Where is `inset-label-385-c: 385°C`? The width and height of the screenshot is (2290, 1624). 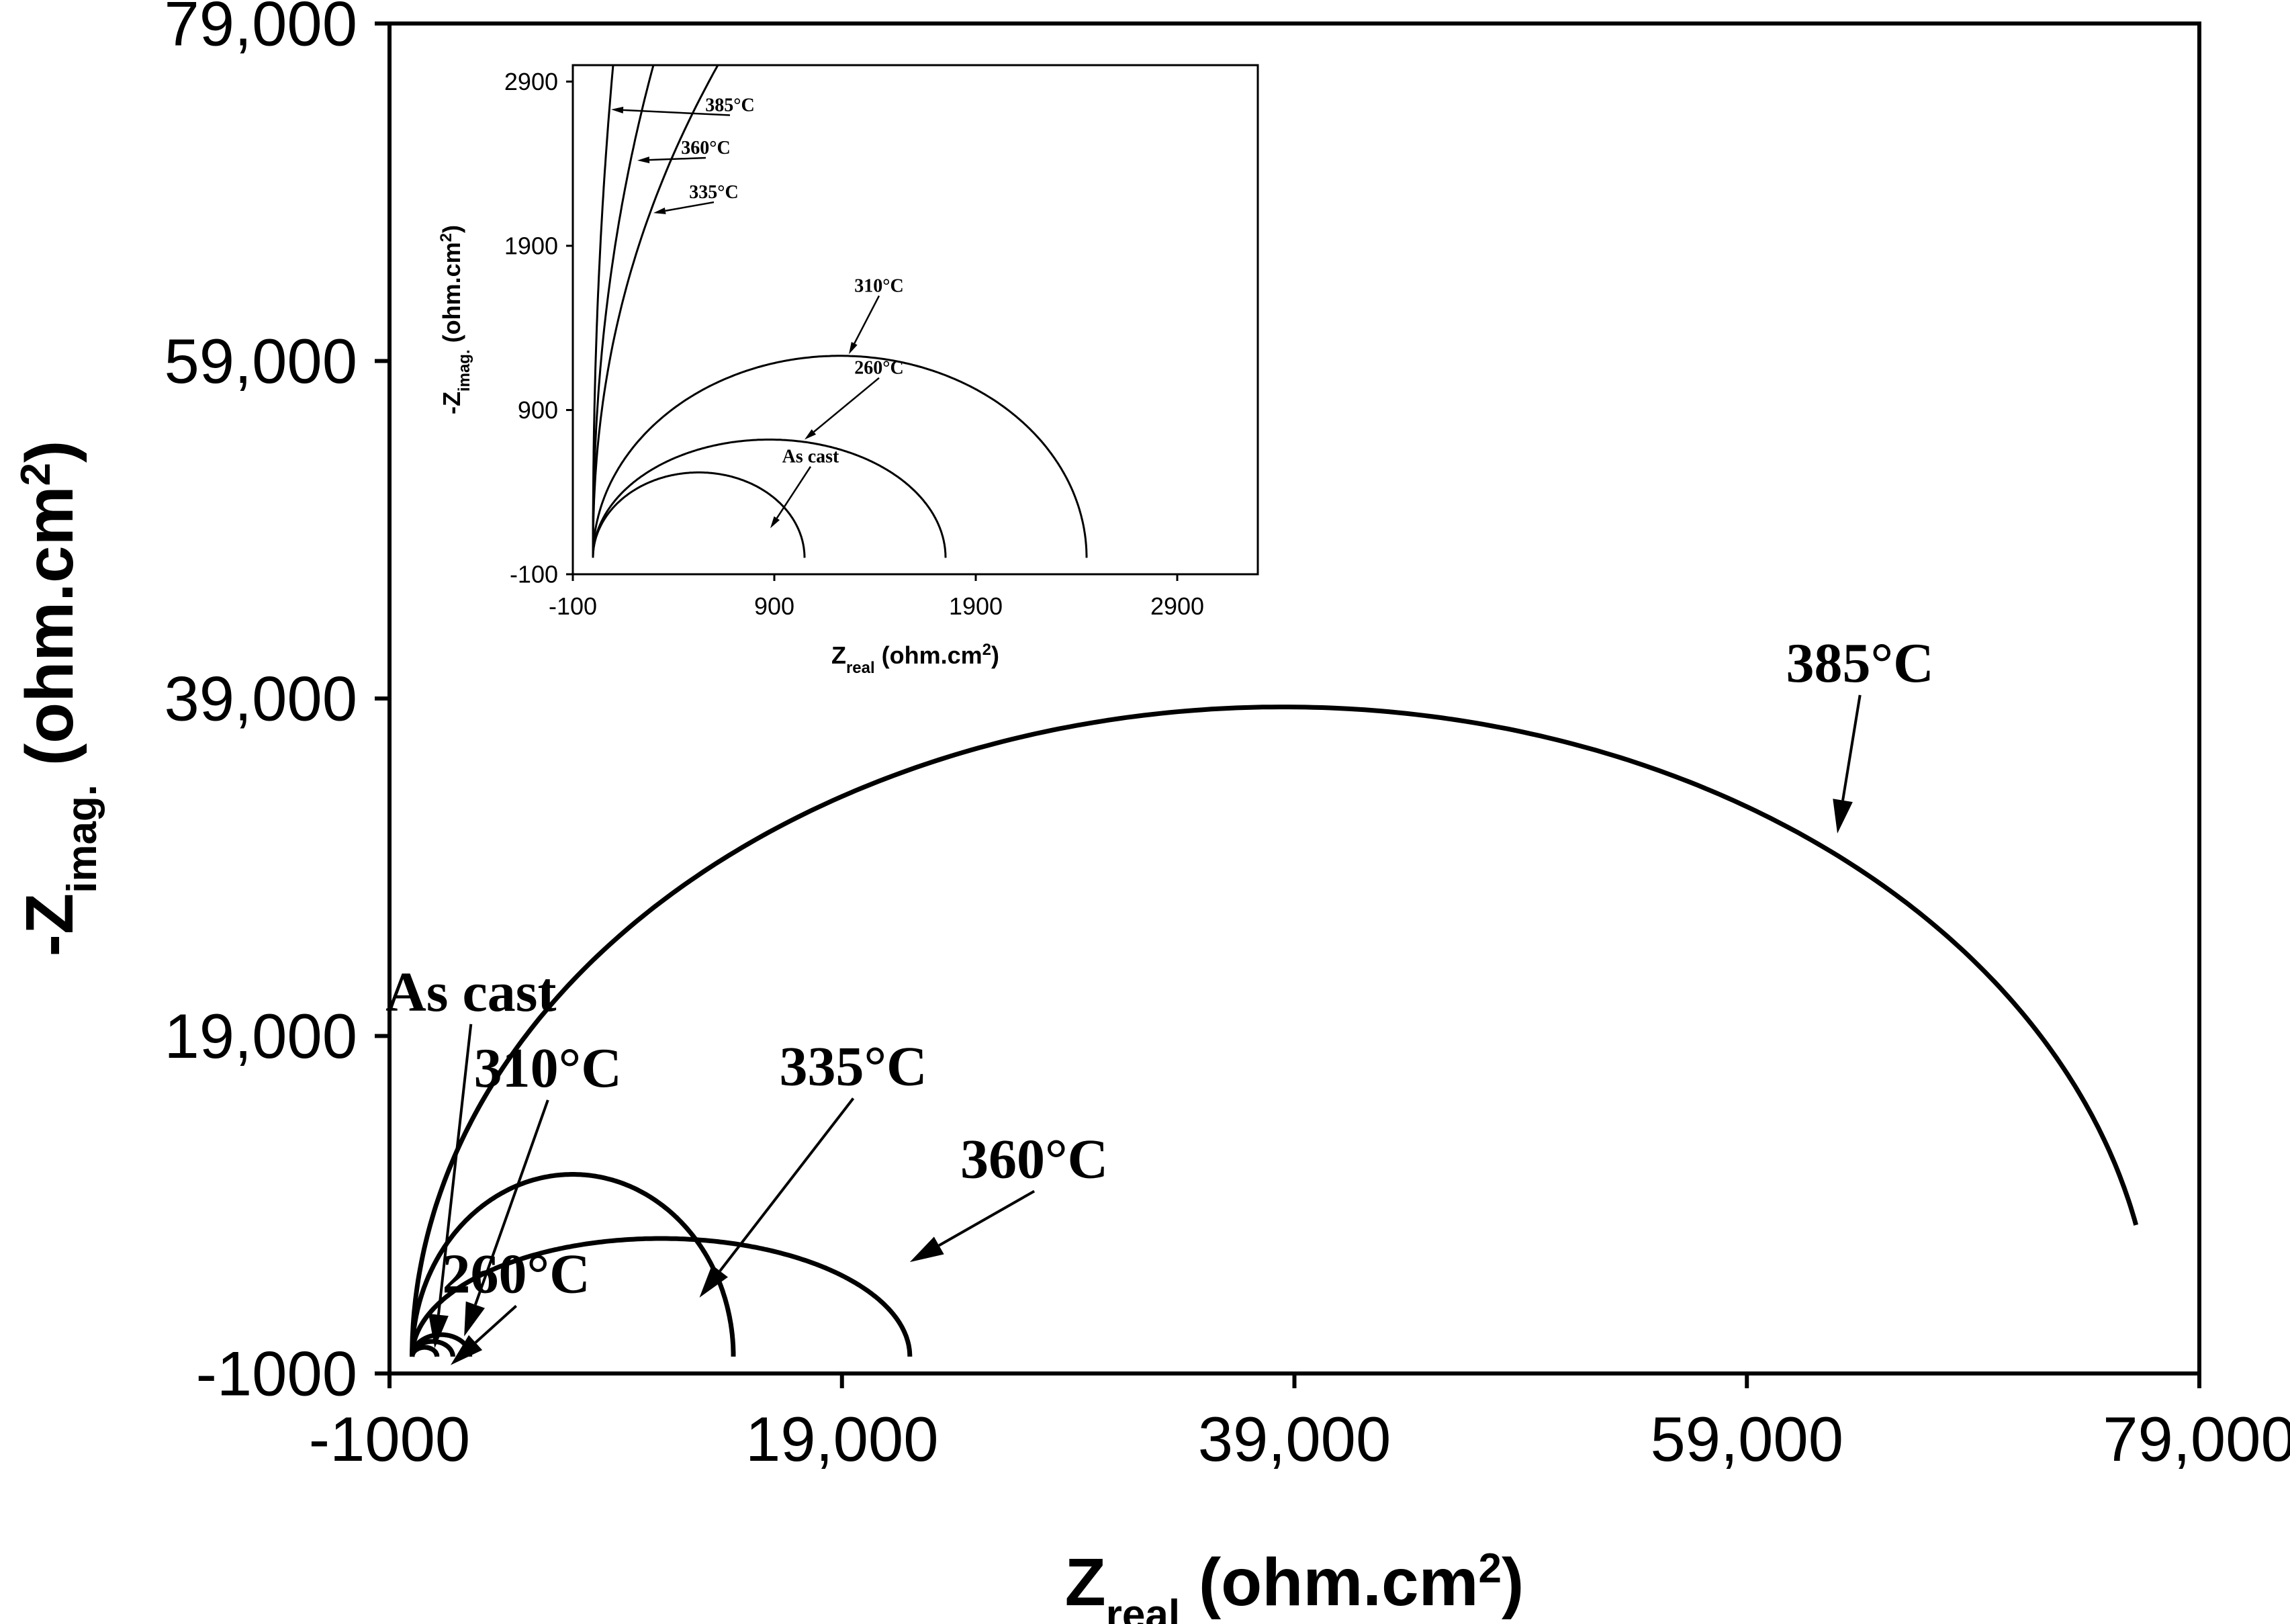 inset-label-385-c: 385°C is located at coordinates (729, 105).